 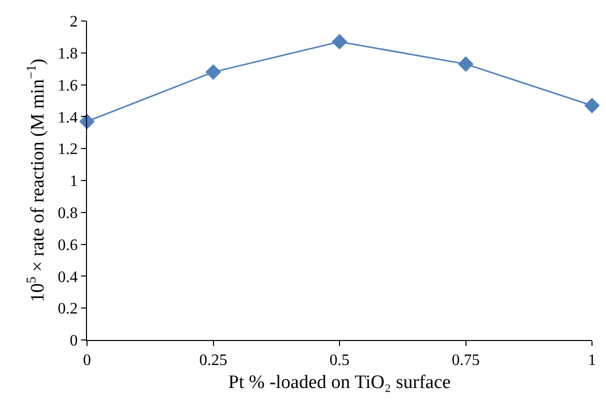 What do you see at coordinates (68, 309) in the screenshot?
I see `y-tick-label: 0.2` at bounding box center [68, 309].